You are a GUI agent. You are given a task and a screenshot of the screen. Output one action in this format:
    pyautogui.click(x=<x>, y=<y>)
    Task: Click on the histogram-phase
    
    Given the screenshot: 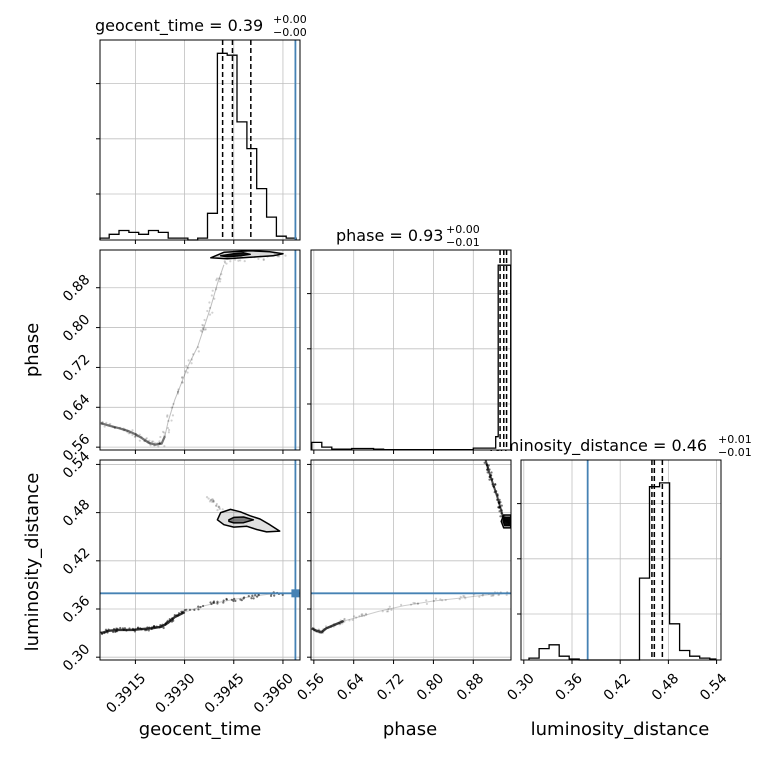 What is the action you would take?
    pyautogui.click(x=411, y=357)
    